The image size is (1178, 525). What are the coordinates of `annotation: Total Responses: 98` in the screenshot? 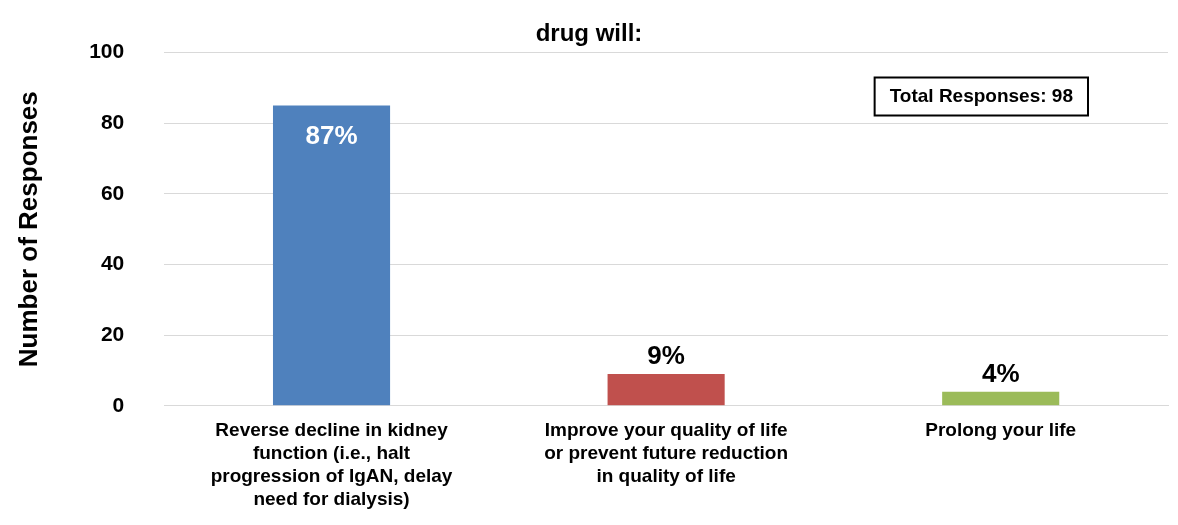 It's located at (981, 95).